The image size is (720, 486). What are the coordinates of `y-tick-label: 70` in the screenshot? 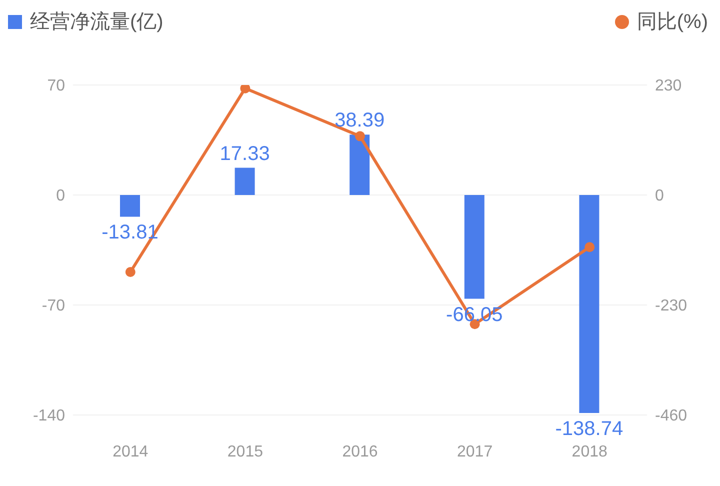 It's located at (56, 86).